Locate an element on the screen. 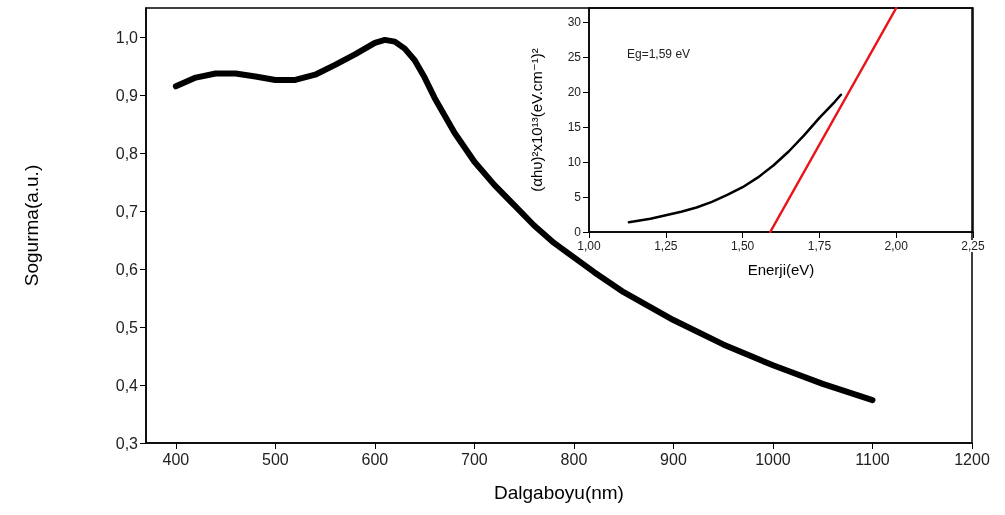  y-tick-label: 0,7 is located at coordinates (127, 211).